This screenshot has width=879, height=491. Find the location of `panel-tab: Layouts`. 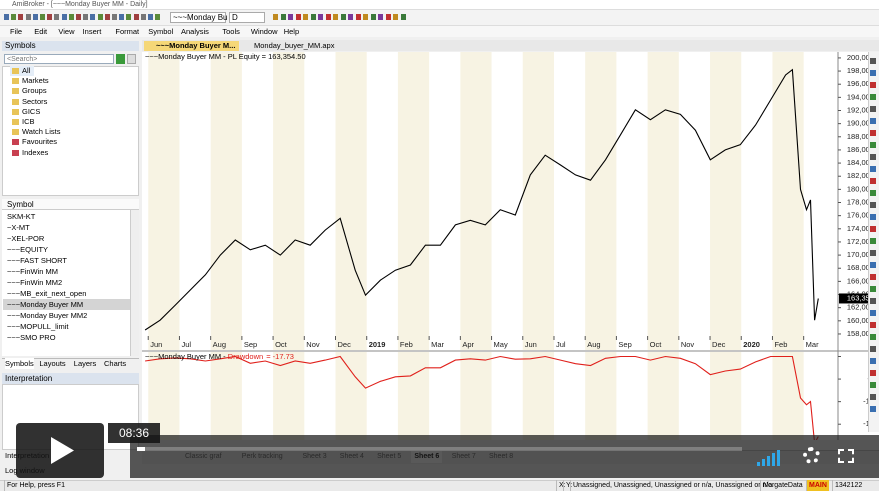

panel-tab: Layouts is located at coordinates (52, 363).